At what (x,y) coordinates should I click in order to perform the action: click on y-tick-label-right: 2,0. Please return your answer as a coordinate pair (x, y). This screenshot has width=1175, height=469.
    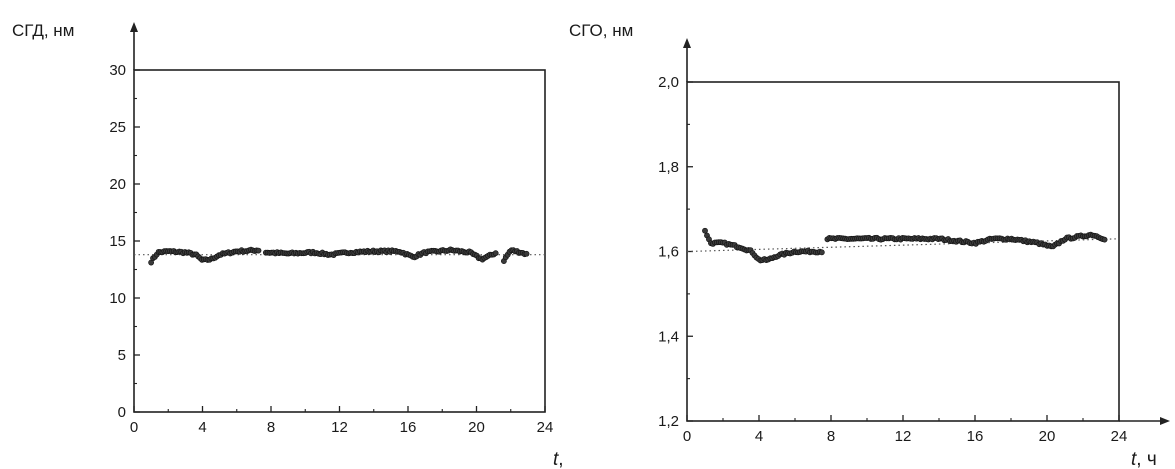
    Looking at the image, I should click on (668, 82).